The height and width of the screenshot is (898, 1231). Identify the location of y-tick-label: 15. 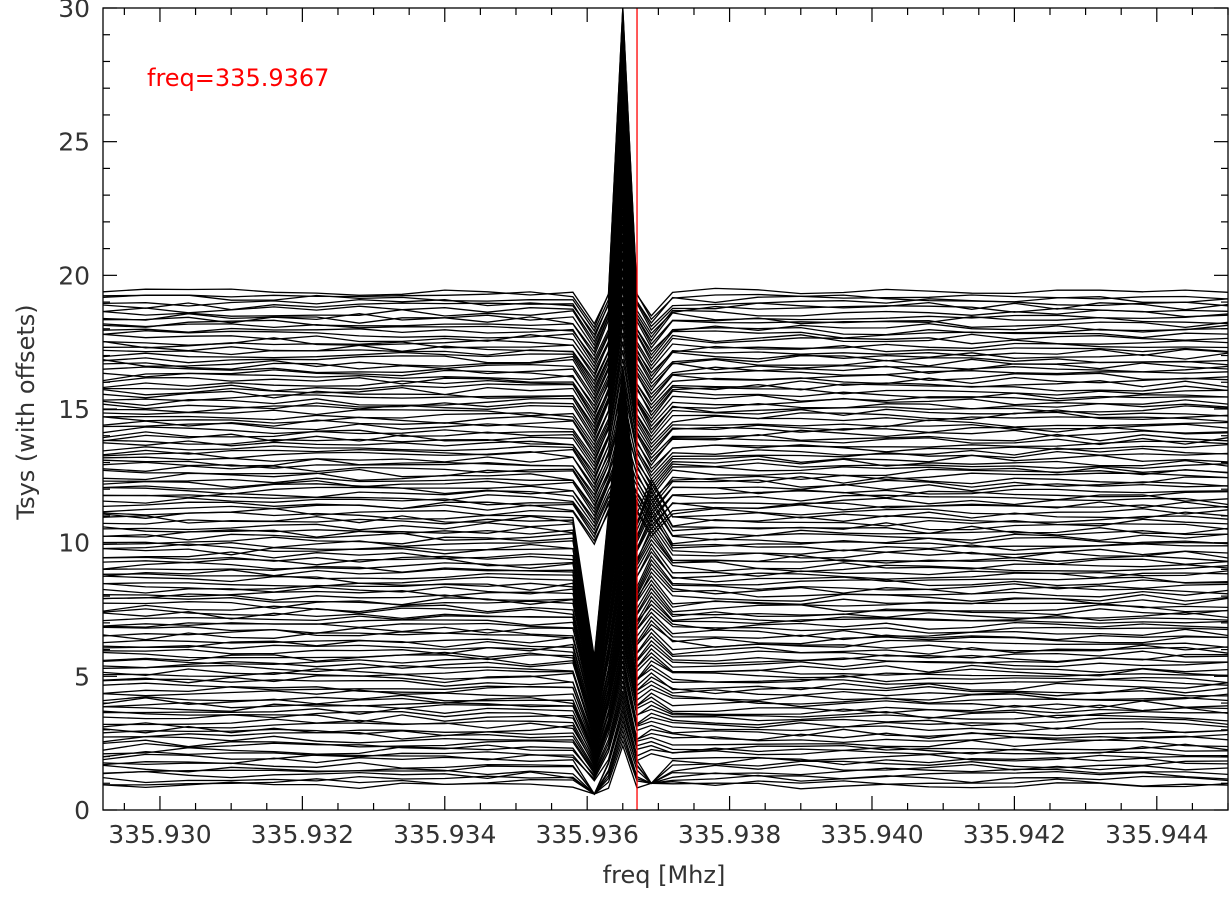
(74, 409).